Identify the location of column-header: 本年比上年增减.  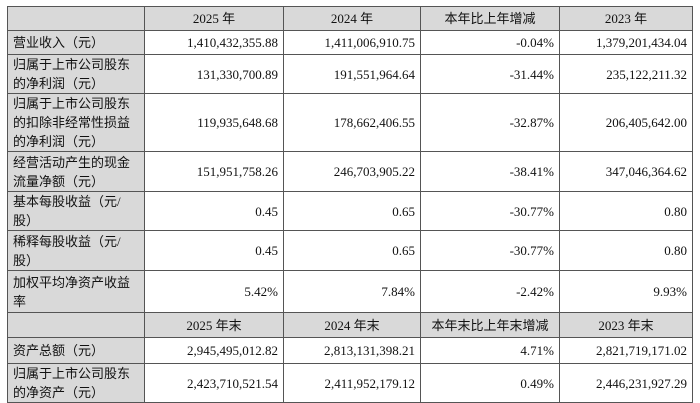
(490, 18).